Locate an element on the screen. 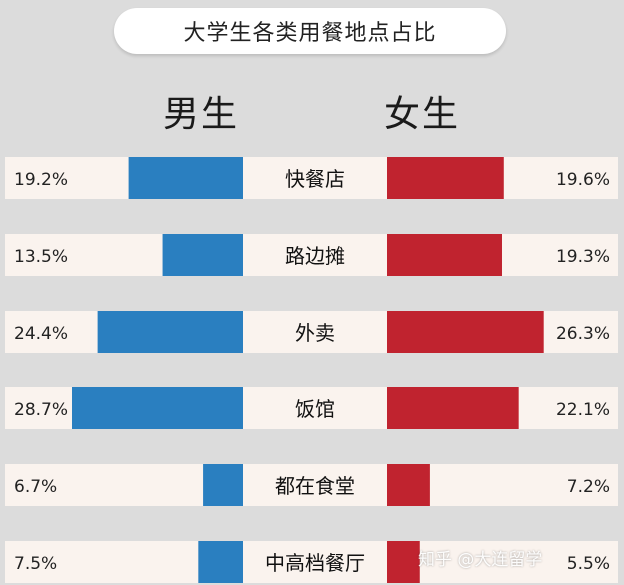  data-label-female: 26.3% is located at coordinates (583, 334).